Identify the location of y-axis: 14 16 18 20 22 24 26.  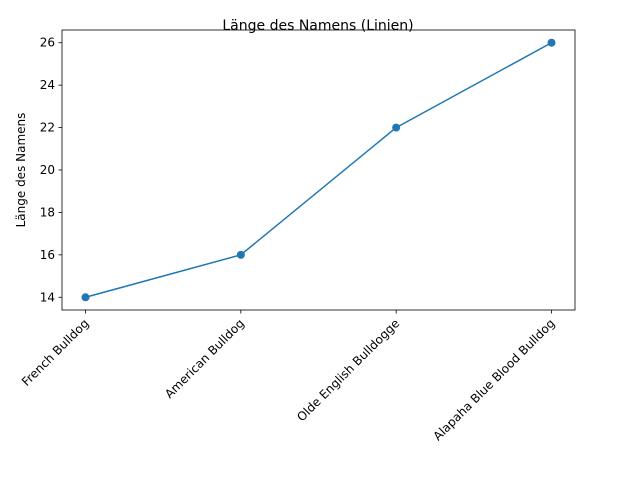
(51, 170).